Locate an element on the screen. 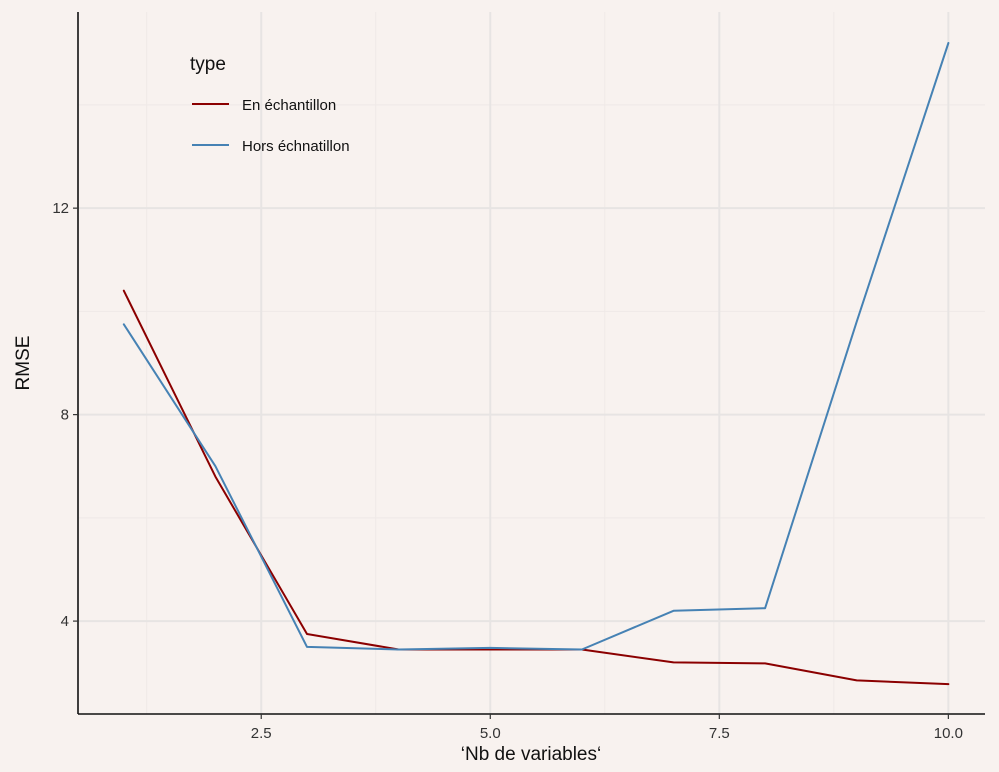 The image size is (999, 772). y-axis-title: RMSE is located at coordinates (23, 363).